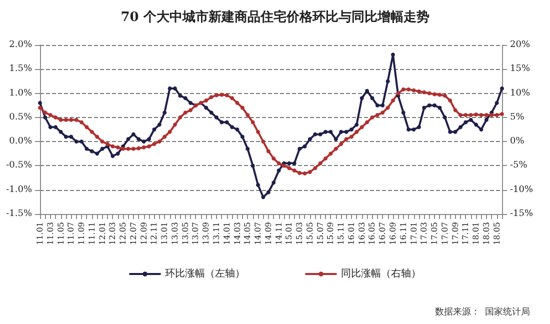 This screenshot has width=550, height=324. What do you see at coordinates (383, 233) in the screenshot?
I see `x-tick-label: 16.07` at bounding box center [383, 233].